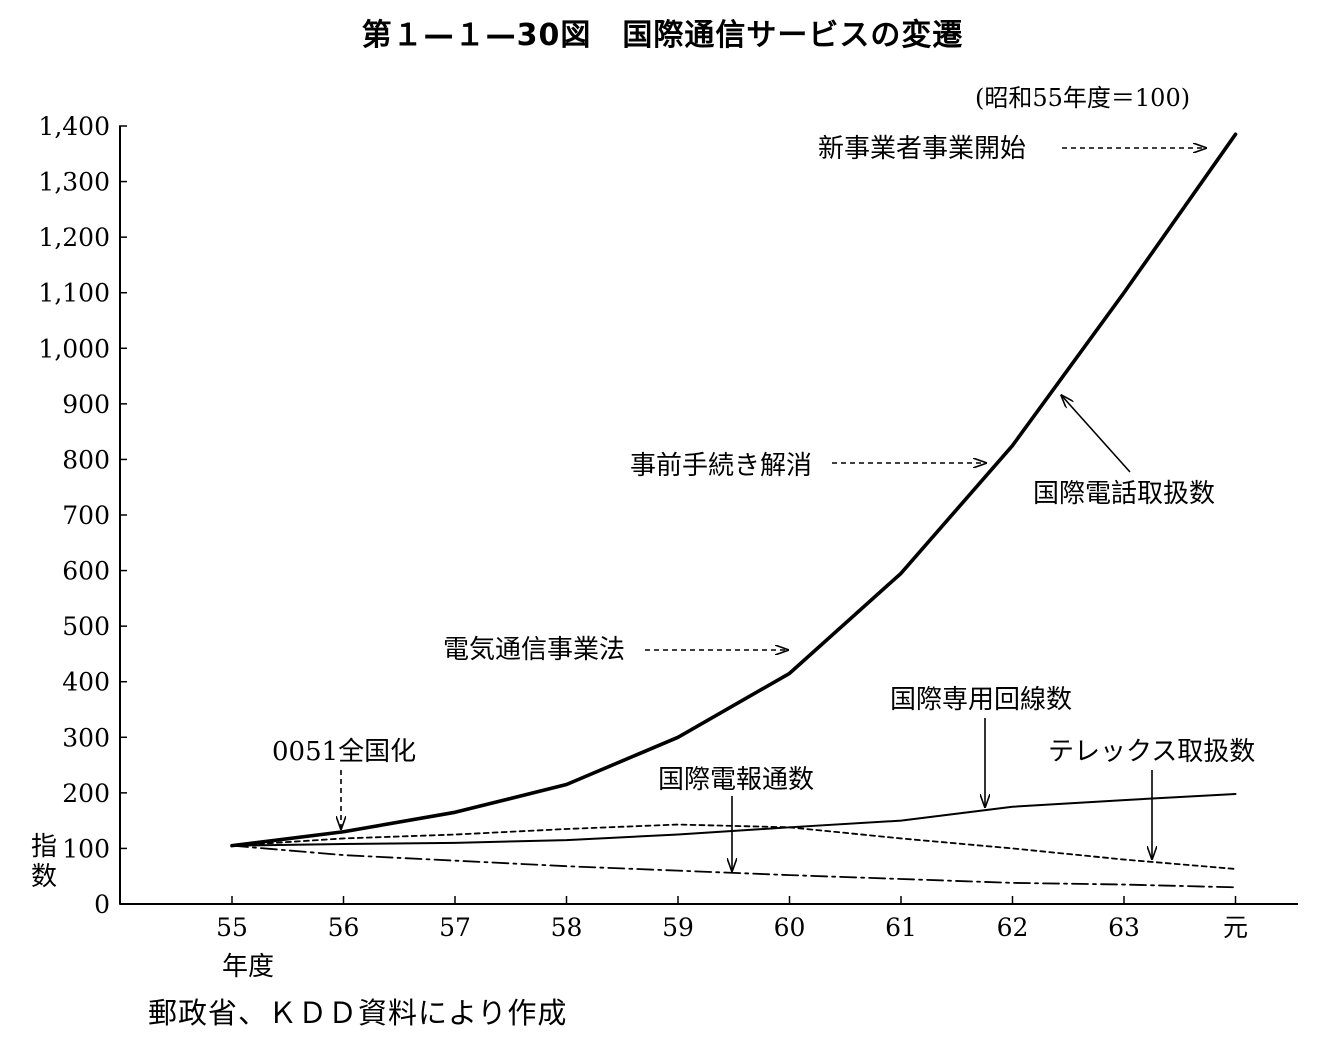 The width and height of the screenshot is (1325, 1055). Describe the element at coordinates (662, 35) in the screenshot. I see `chart-title: 第１—１—30図 国際通信サービスの変遷` at that location.